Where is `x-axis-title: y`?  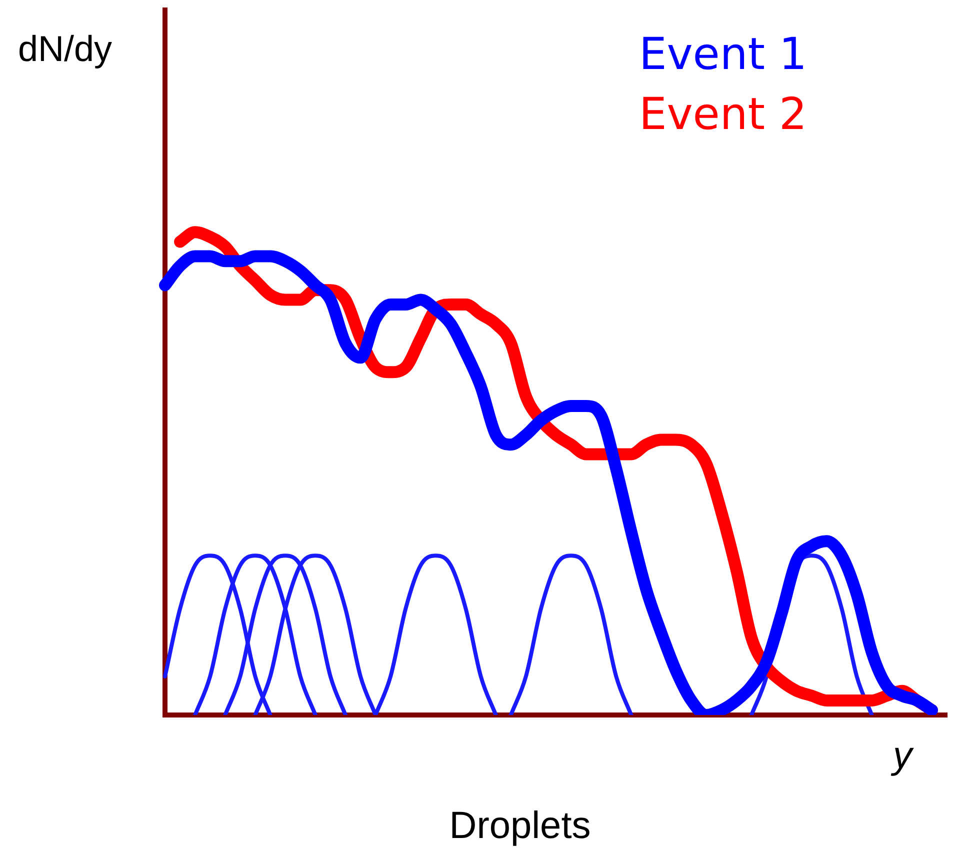 x-axis-title: y is located at coordinates (902, 756).